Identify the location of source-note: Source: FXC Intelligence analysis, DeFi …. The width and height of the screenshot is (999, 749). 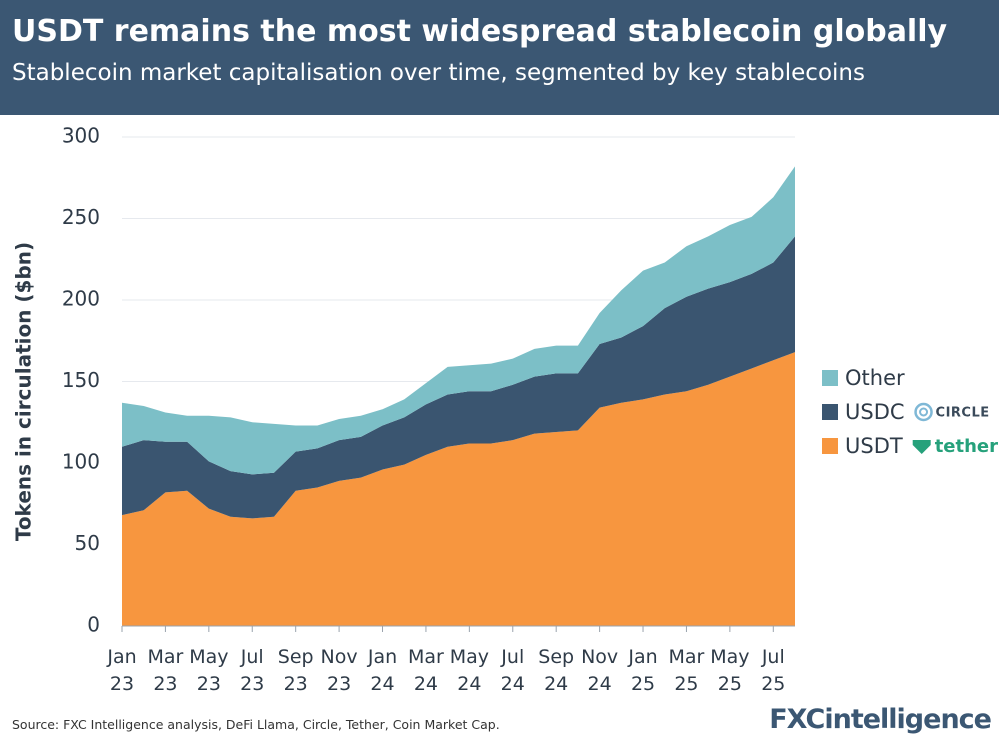
(256, 724).